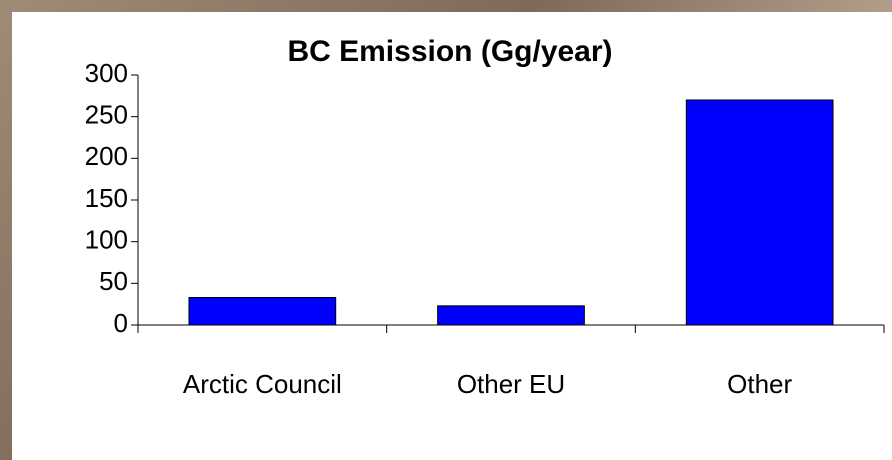  What do you see at coordinates (511, 384) in the screenshot?
I see `x-tick-label: Other EU` at bounding box center [511, 384].